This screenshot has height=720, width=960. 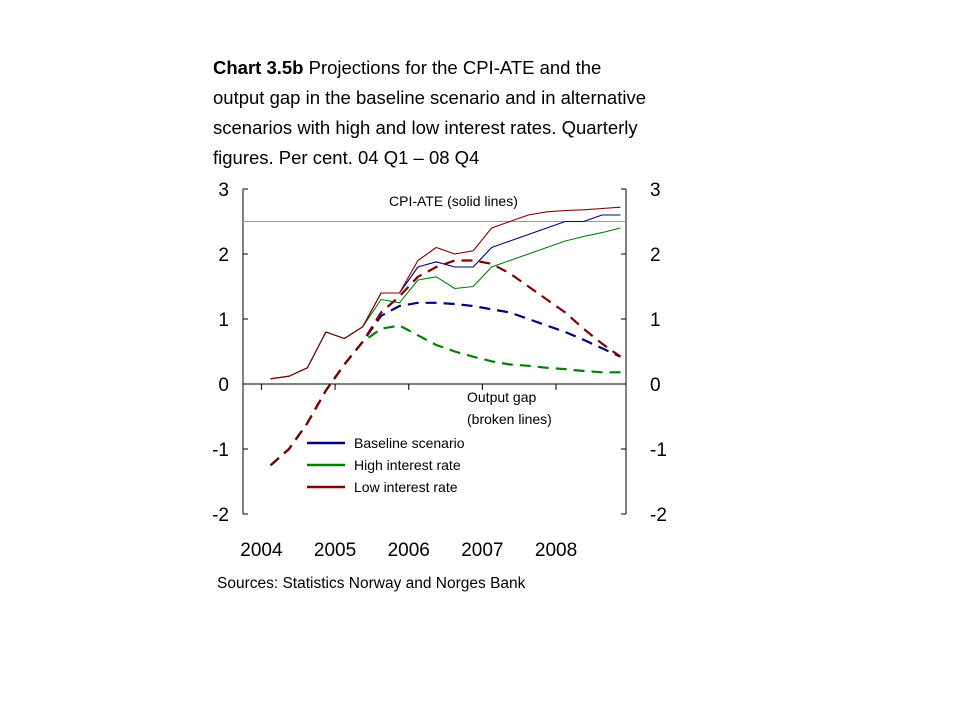 What do you see at coordinates (453, 201) in the screenshot?
I see `annotation-cpi: CPI-ATE (solid lines)` at bounding box center [453, 201].